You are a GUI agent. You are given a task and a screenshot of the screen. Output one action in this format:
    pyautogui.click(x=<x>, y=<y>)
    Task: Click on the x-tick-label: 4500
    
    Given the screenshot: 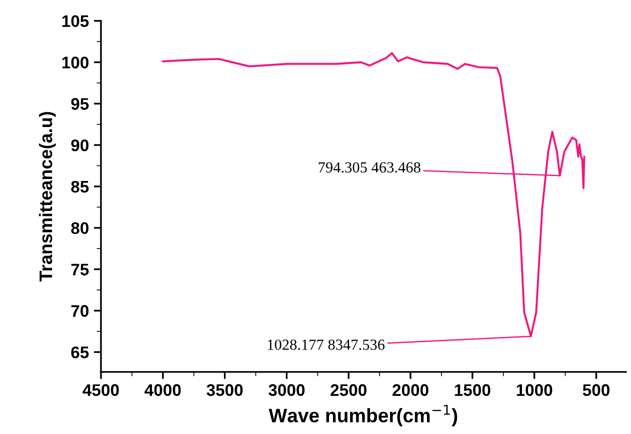 What is the action you would take?
    pyautogui.click(x=100, y=390)
    